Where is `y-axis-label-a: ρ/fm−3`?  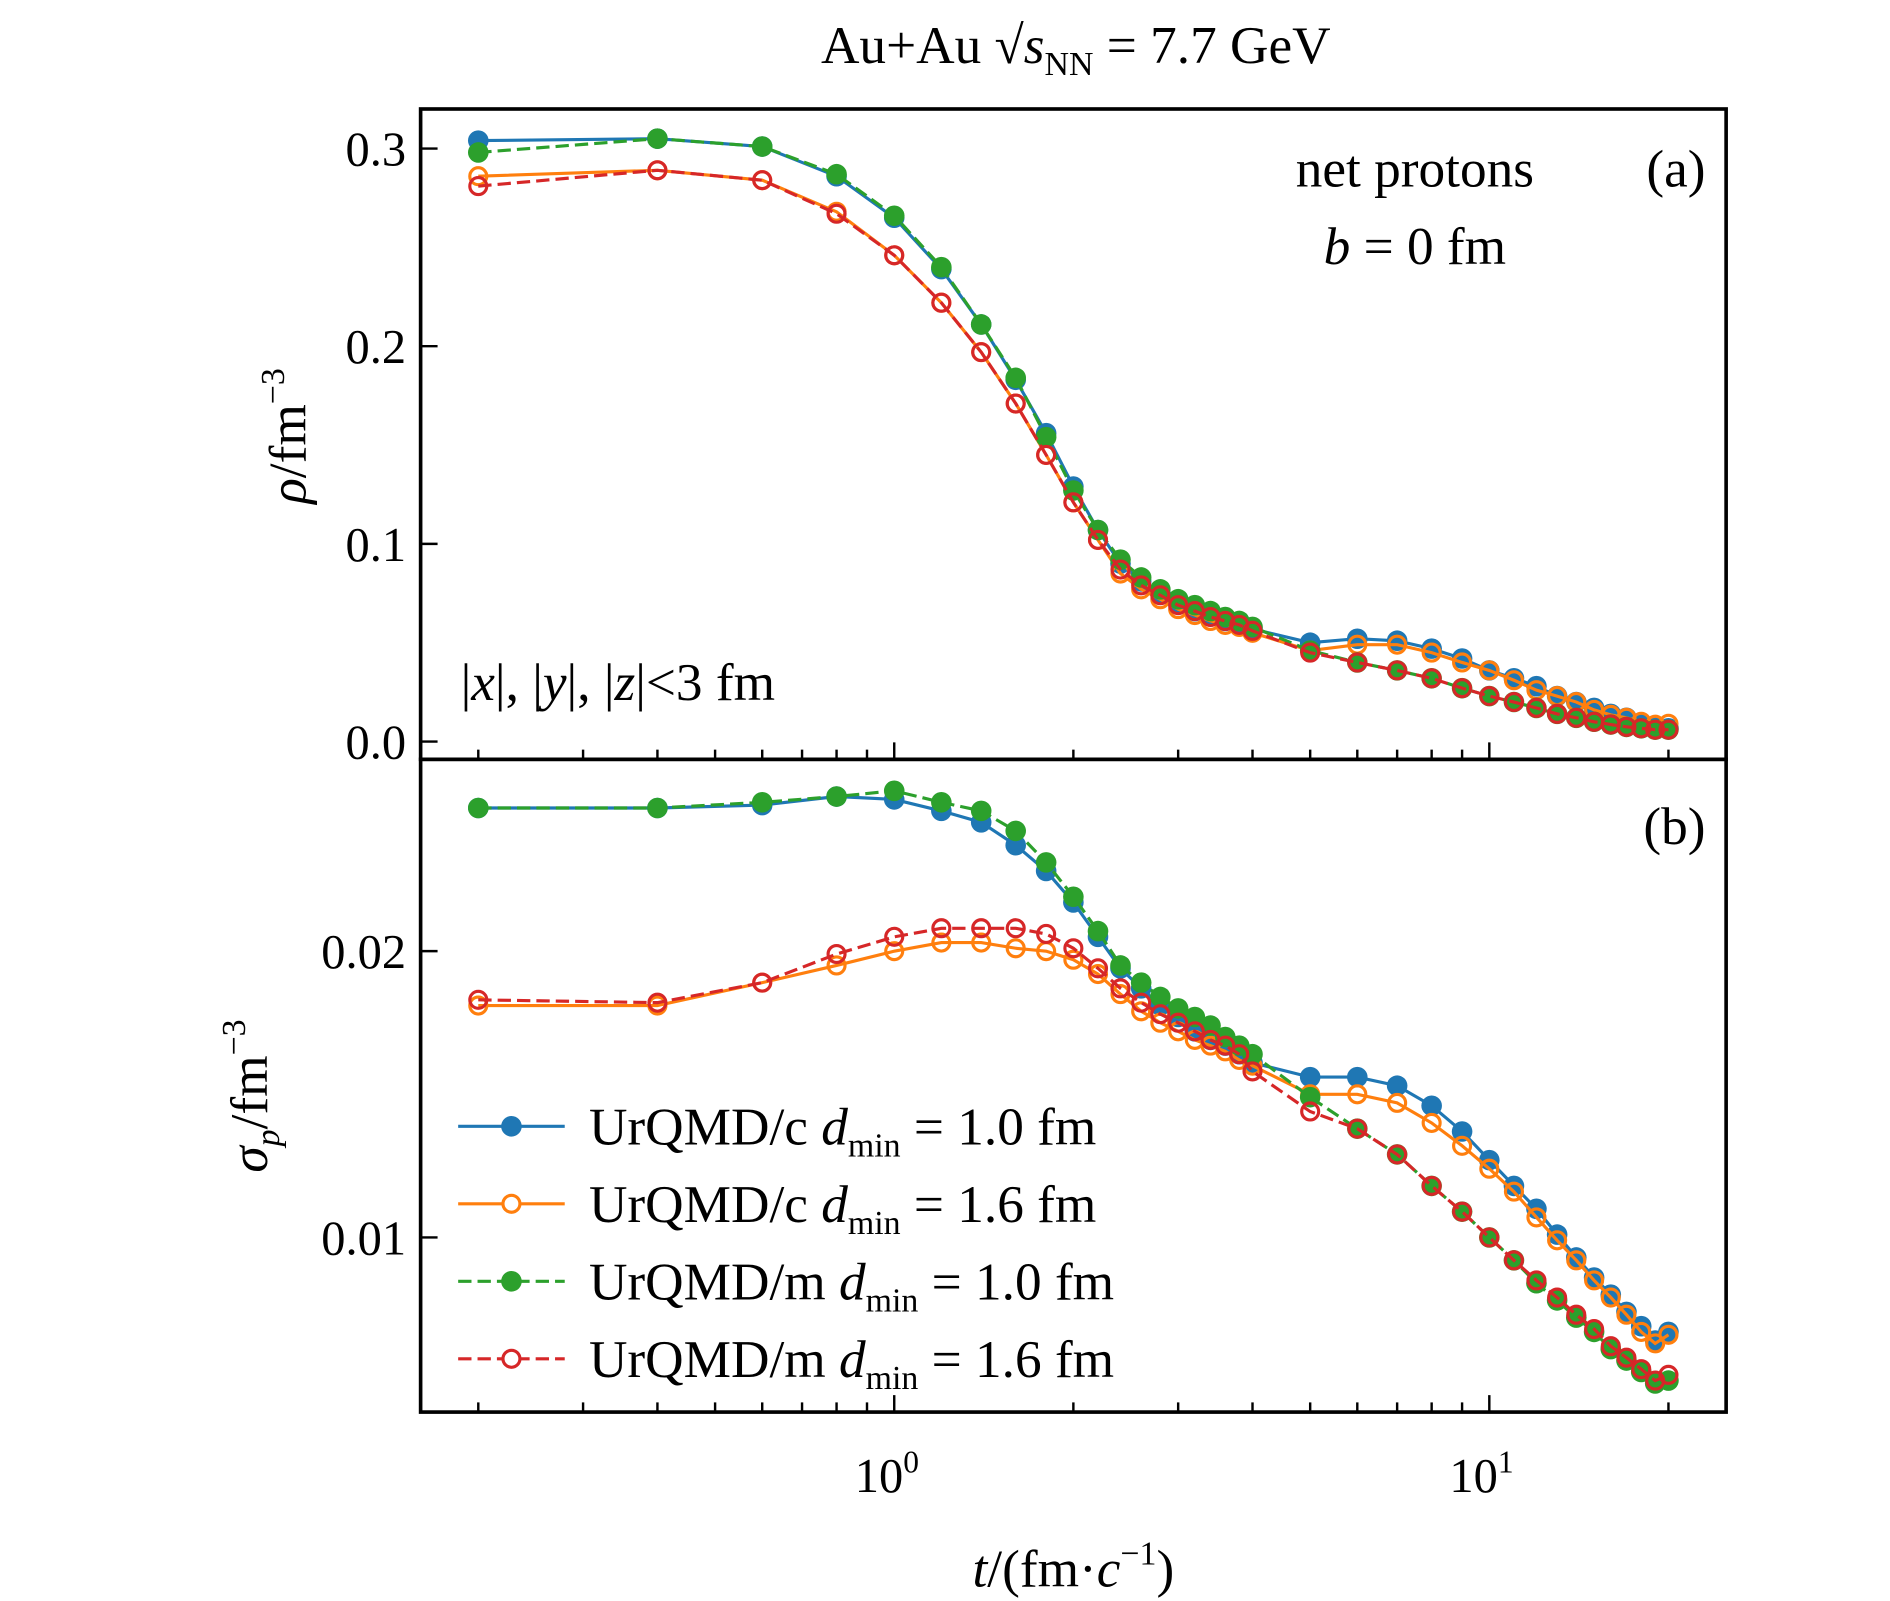 y-axis-label-a: ρ/fm−3 is located at coordinates (286, 437).